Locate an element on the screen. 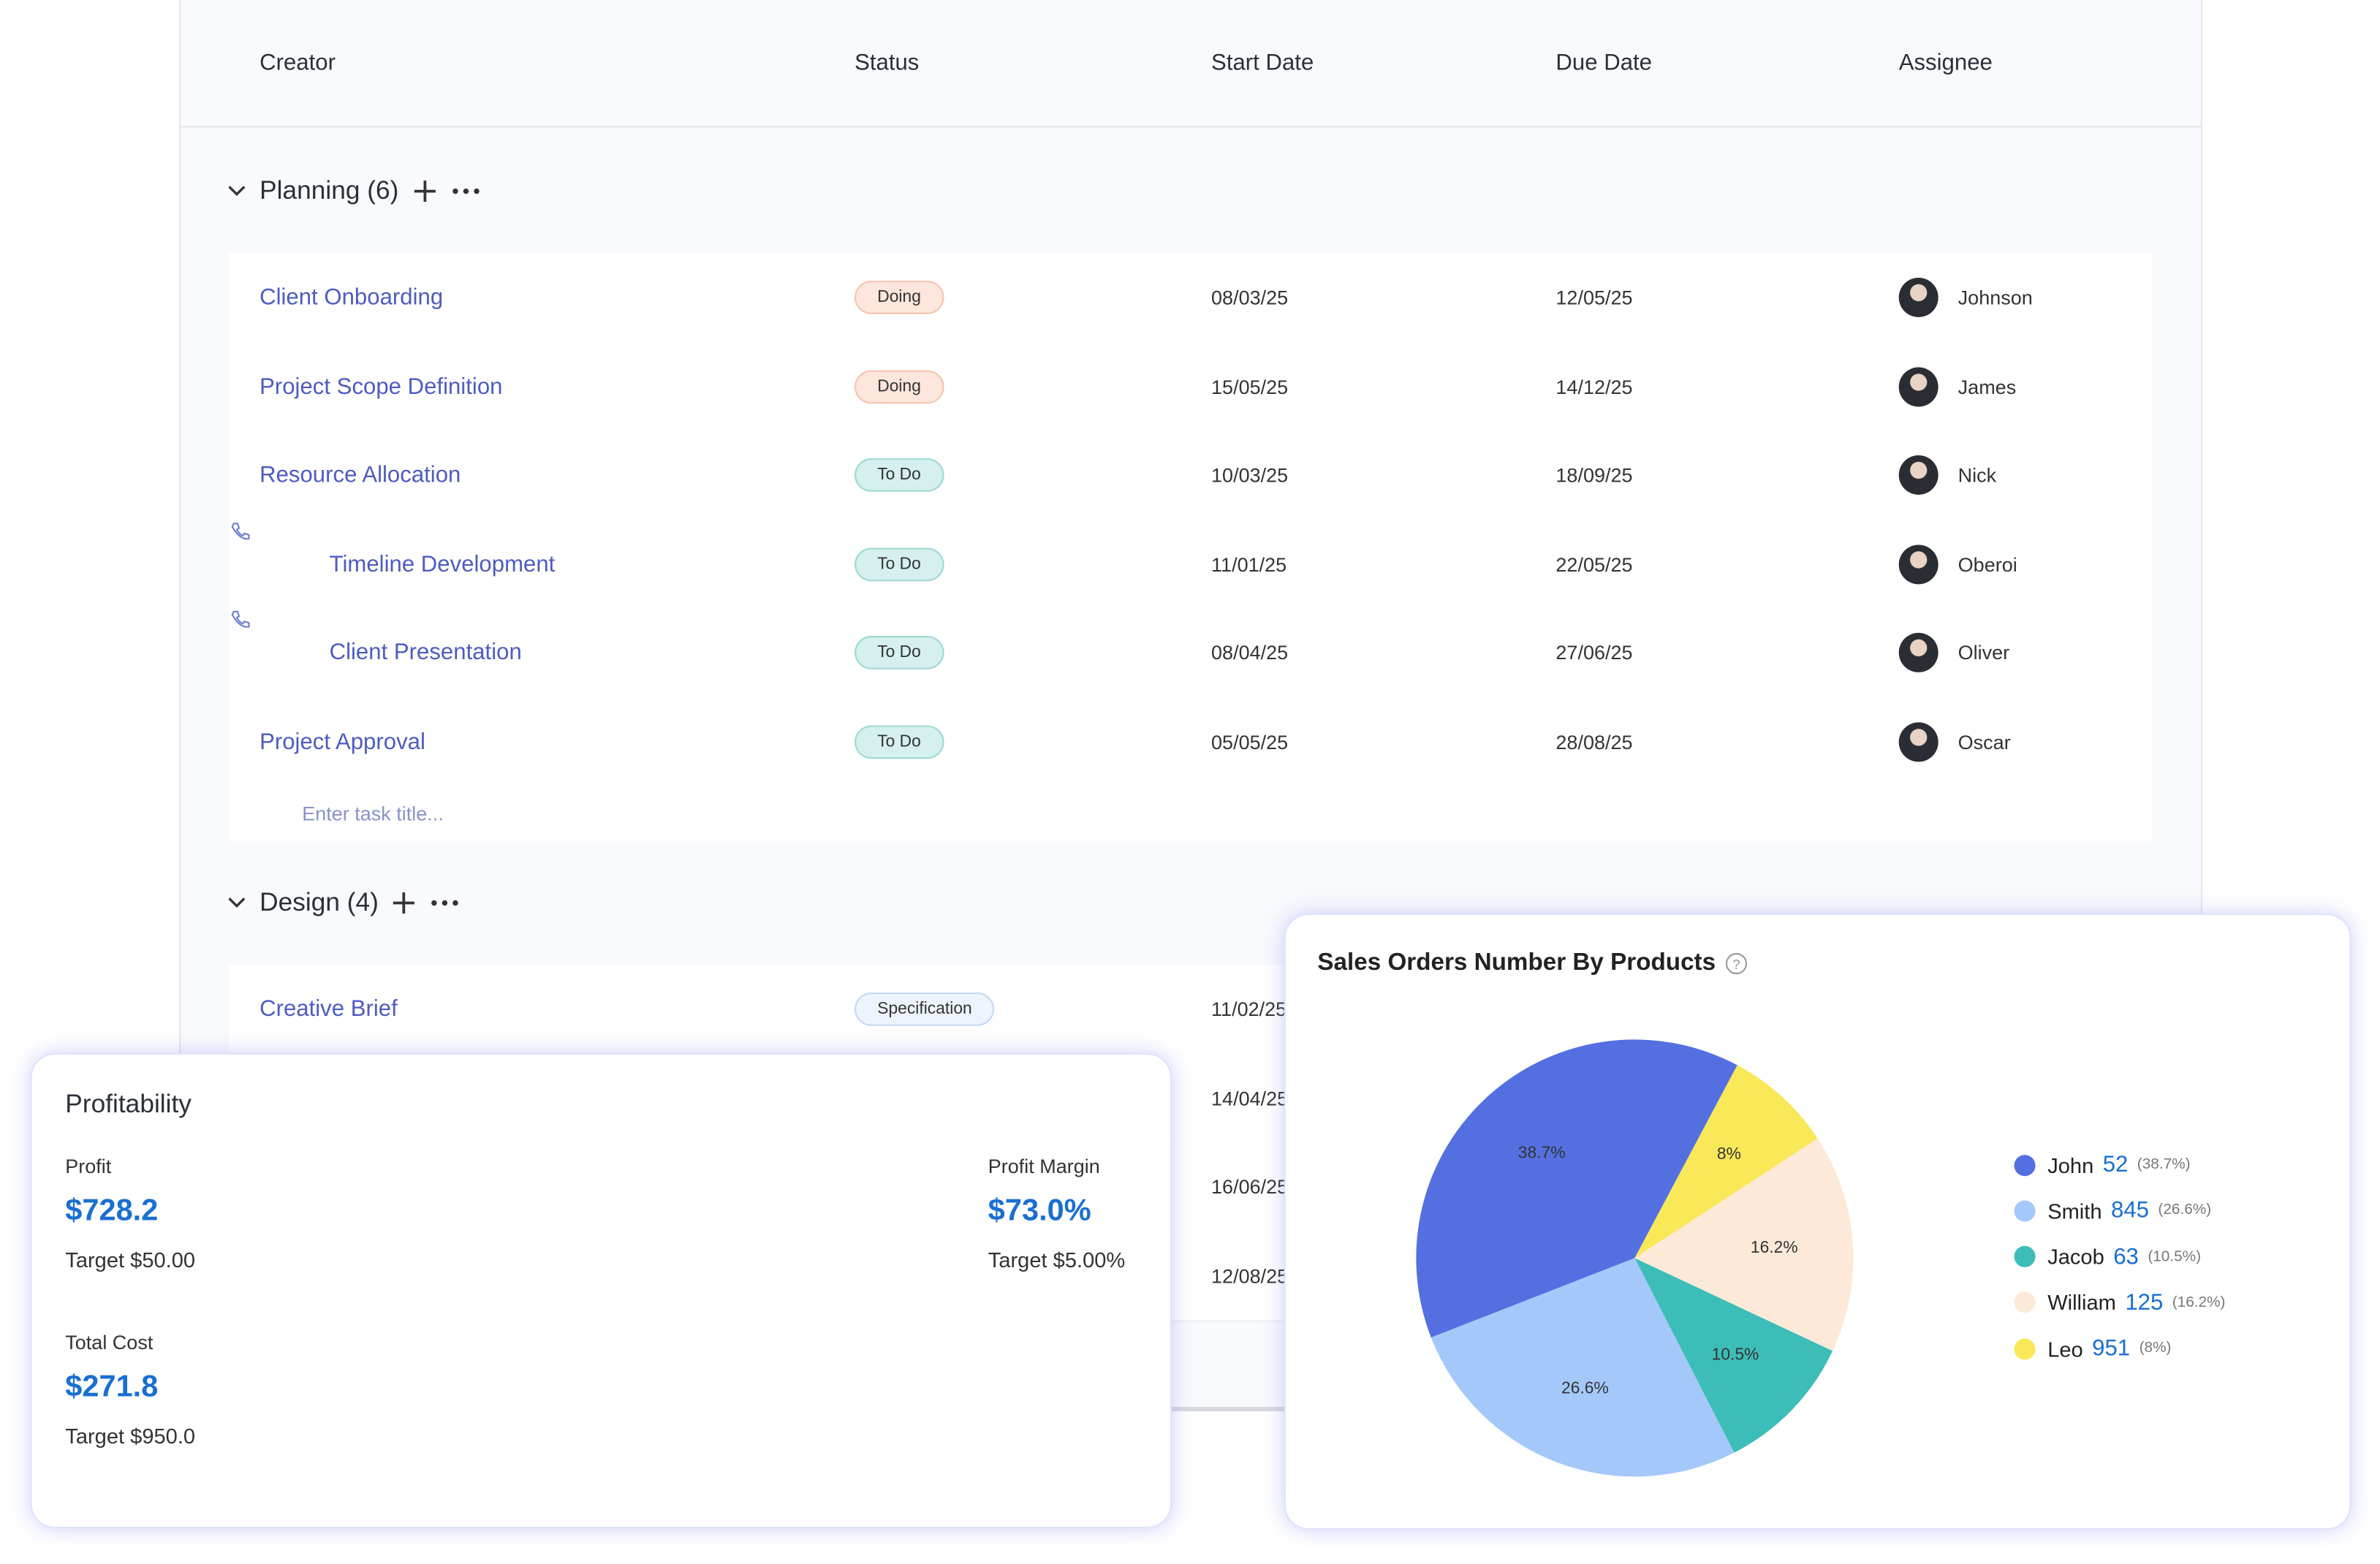  card-title: Profitability is located at coordinates (128, 1104).